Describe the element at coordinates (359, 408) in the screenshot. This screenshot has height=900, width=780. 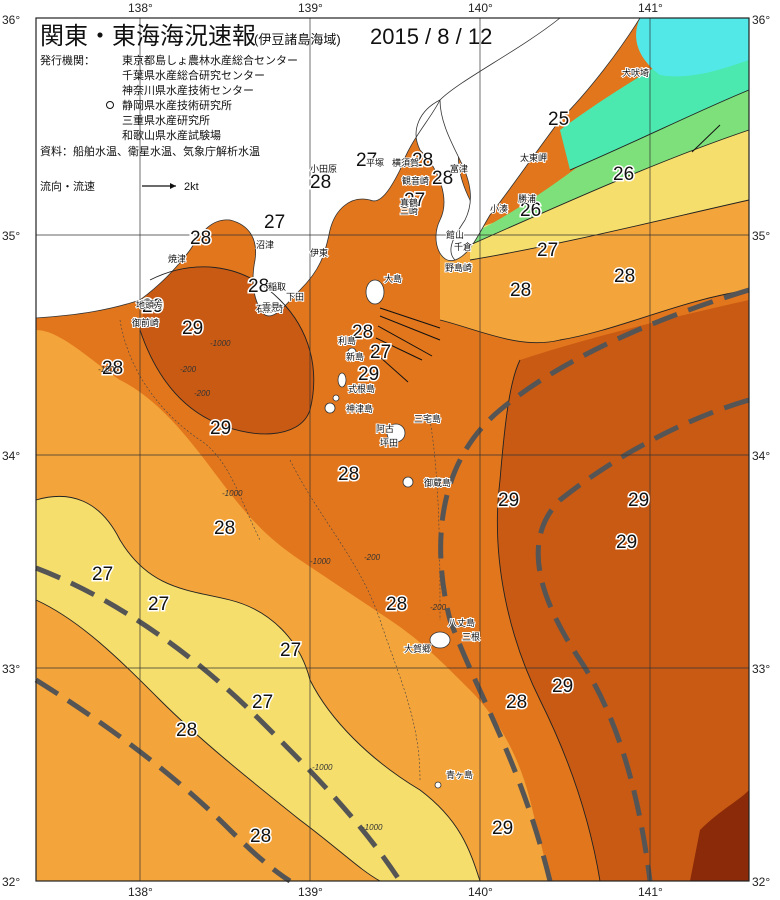
I see `place-label: 神津島` at that location.